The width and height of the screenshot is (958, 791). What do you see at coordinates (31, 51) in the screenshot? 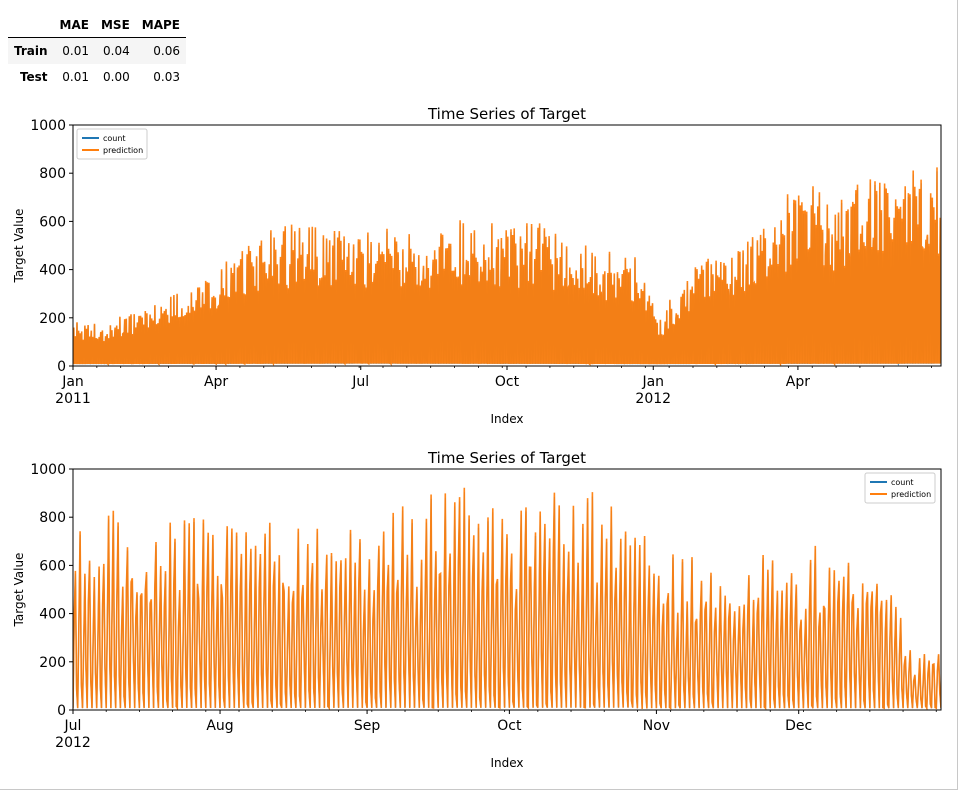
I see `metrics-row-label: Train` at bounding box center [31, 51].